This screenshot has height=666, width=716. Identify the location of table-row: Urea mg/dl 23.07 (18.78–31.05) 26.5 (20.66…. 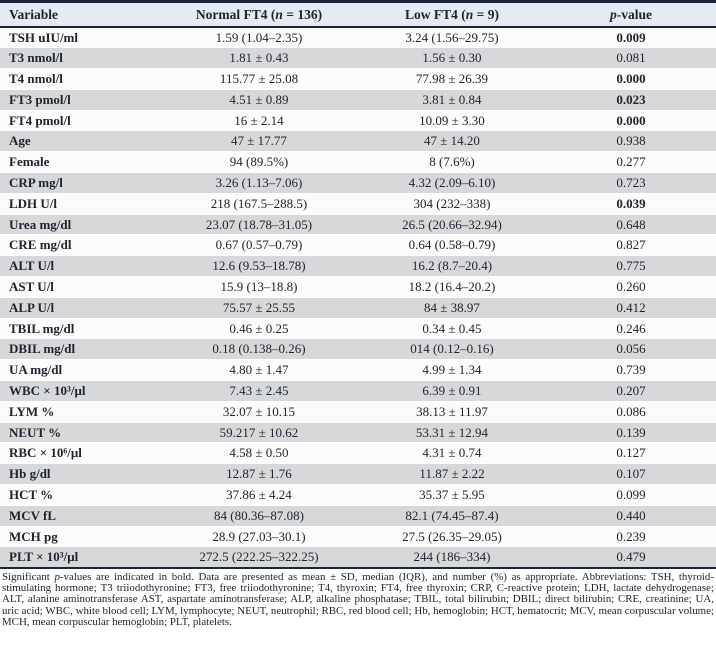
(358, 224).